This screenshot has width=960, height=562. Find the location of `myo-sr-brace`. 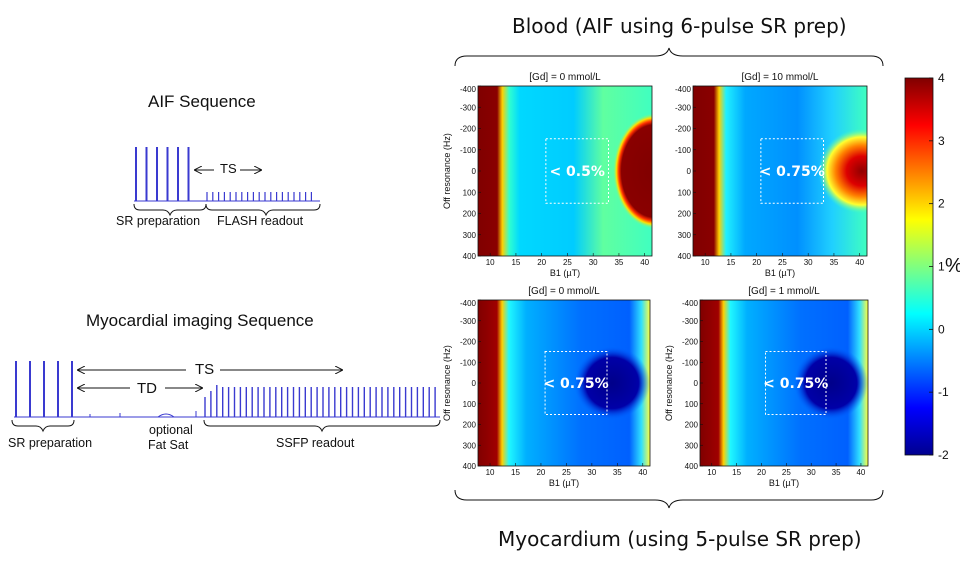

myo-sr-brace is located at coordinates (43, 426).